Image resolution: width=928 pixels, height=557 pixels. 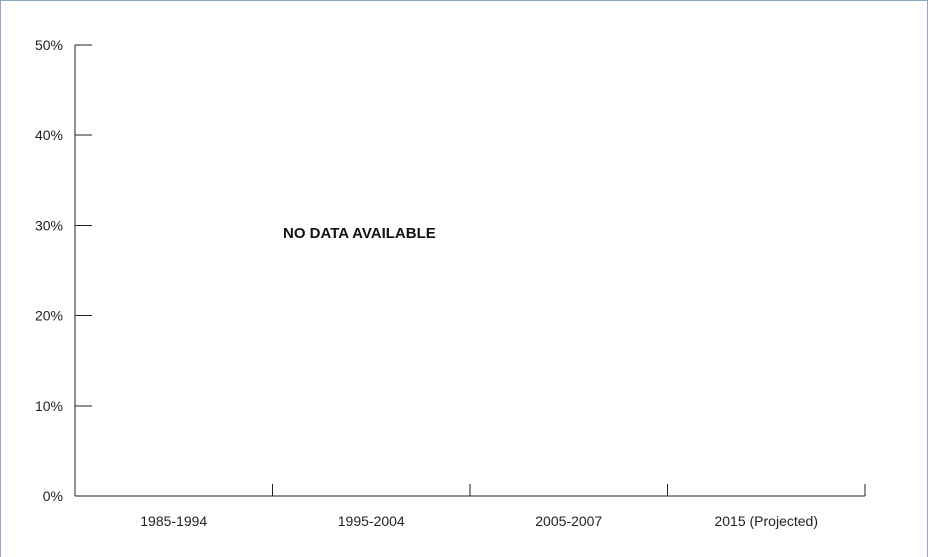 I want to click on y-tick-label: 10%, so click(x=49, y=406).